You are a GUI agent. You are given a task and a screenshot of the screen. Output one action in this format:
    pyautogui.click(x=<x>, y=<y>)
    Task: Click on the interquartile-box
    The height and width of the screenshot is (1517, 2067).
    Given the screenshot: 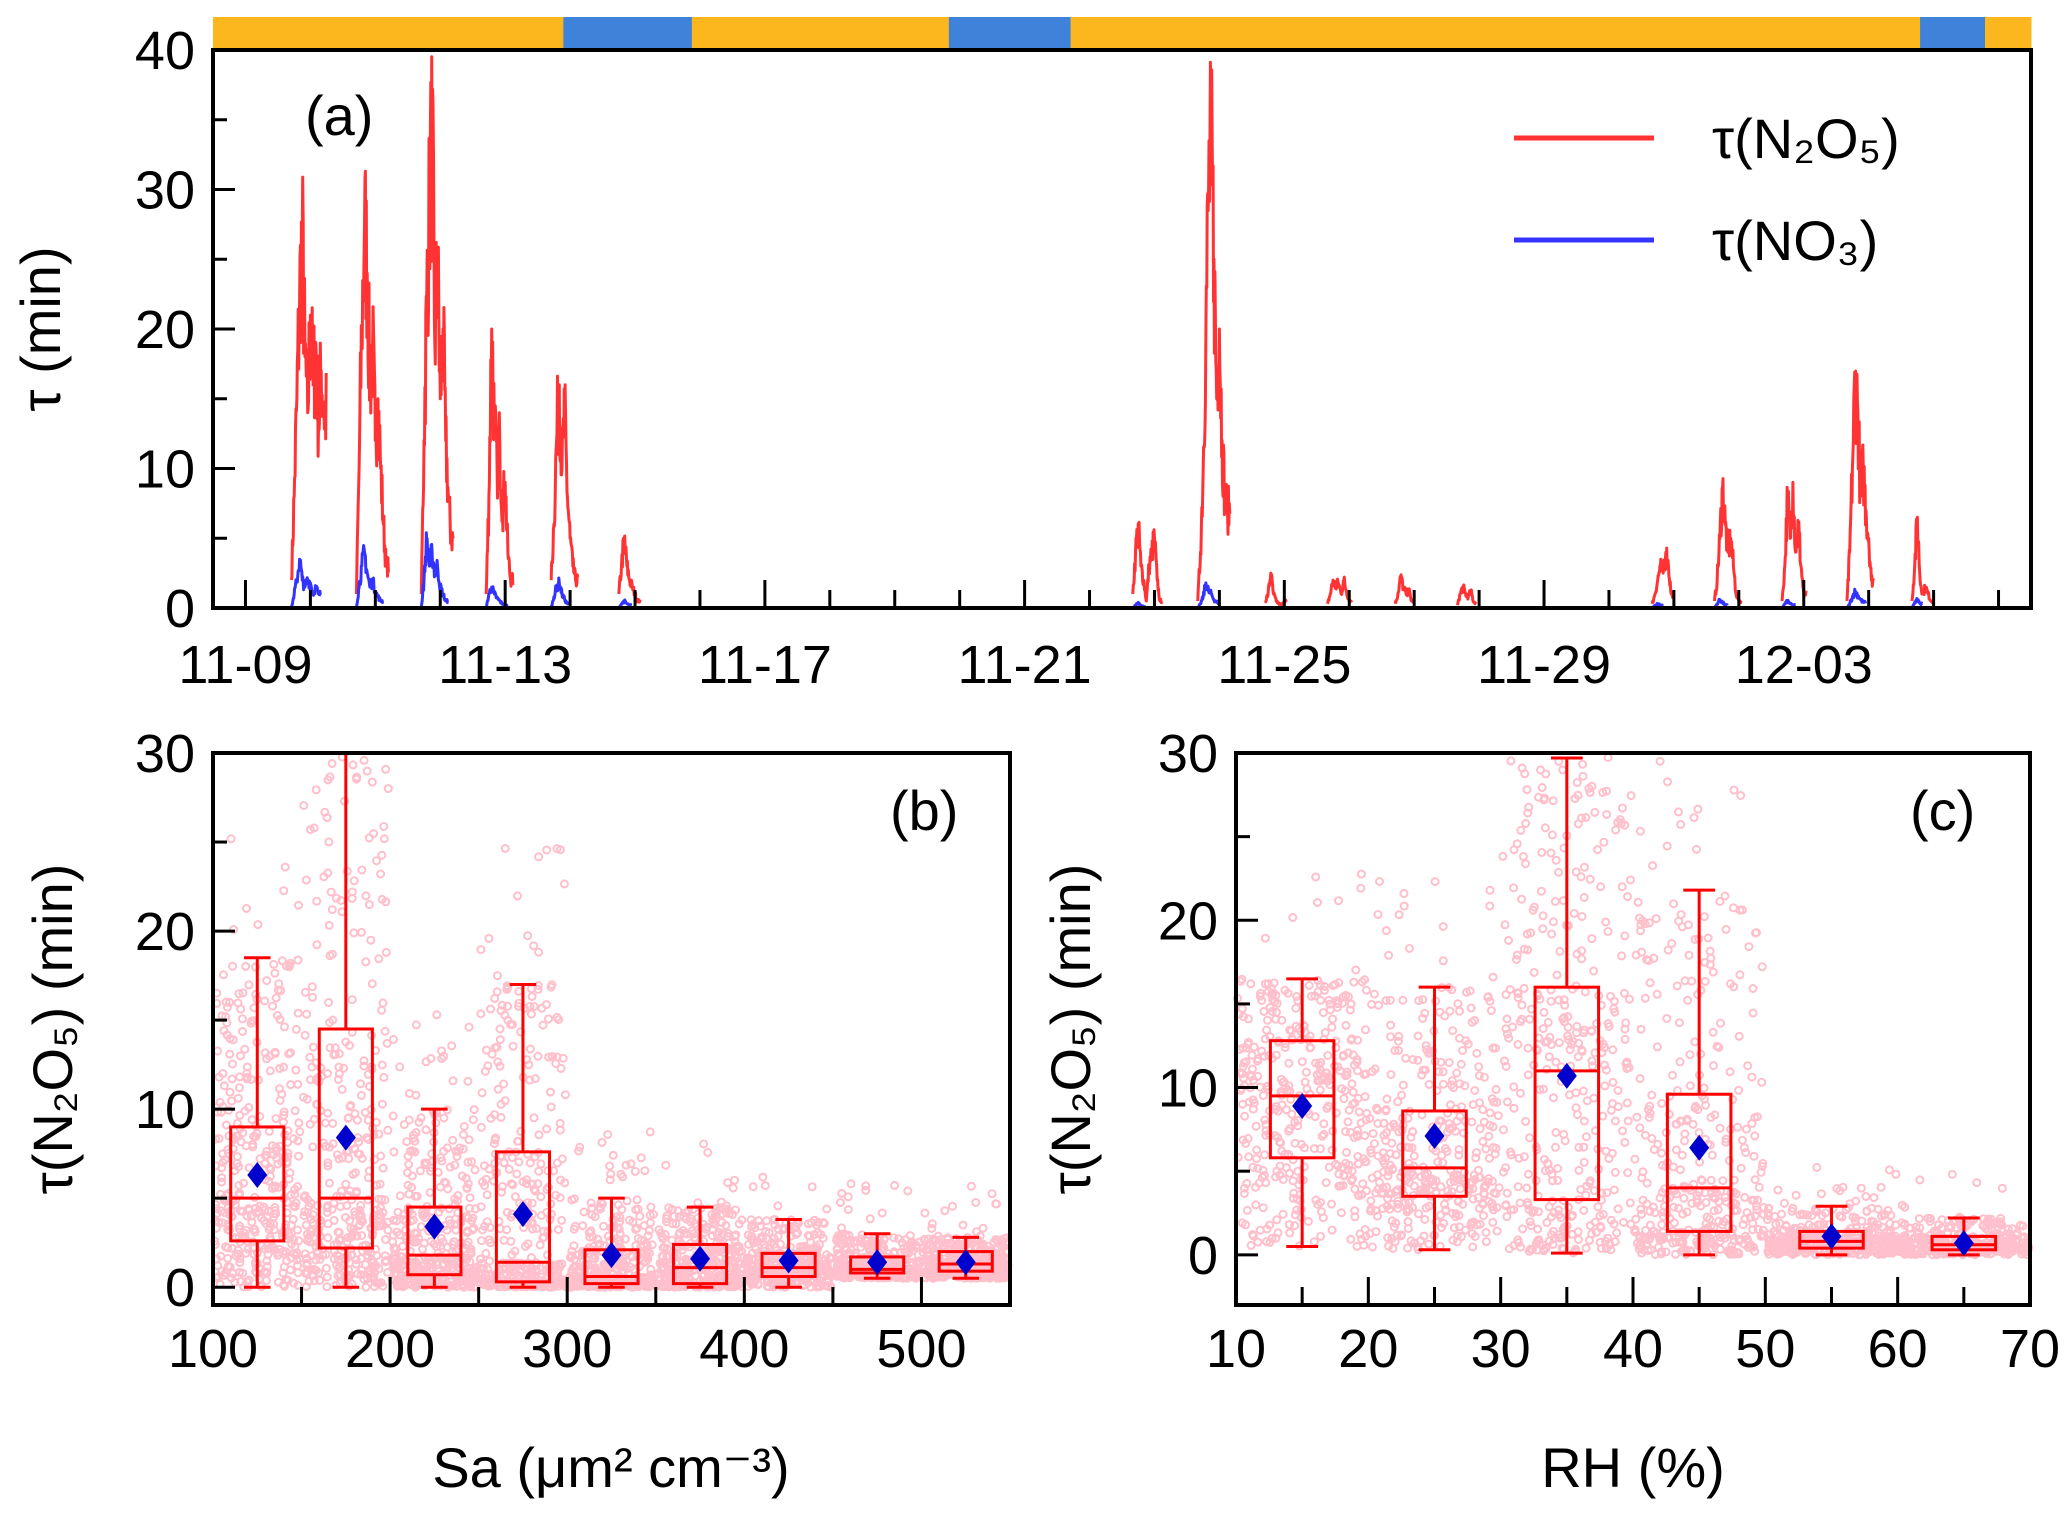 What is the action you would take?
    pyautogui.click(x=523, y=1217)
    